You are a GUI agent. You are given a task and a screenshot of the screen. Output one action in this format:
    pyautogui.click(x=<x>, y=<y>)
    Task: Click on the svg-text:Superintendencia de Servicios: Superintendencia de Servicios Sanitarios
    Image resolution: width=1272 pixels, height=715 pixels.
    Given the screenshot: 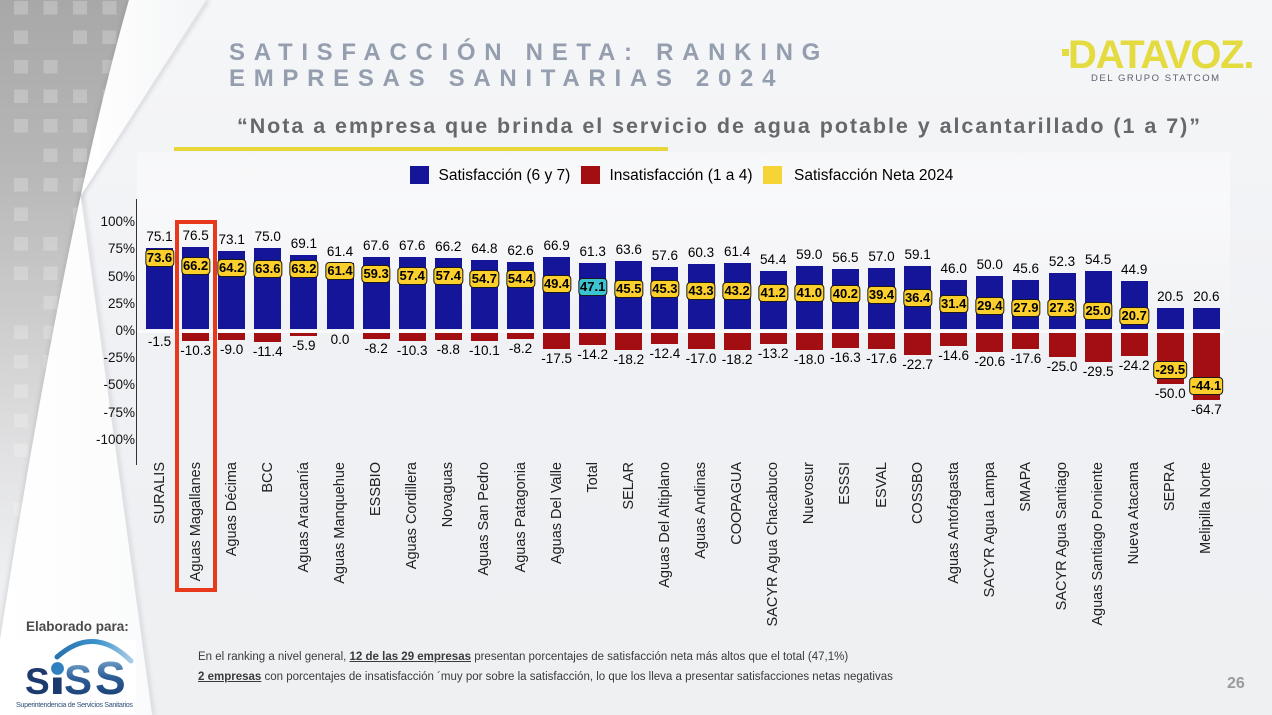 What is the action you would take?
    pyautogui.click(x=74, y=704)
    